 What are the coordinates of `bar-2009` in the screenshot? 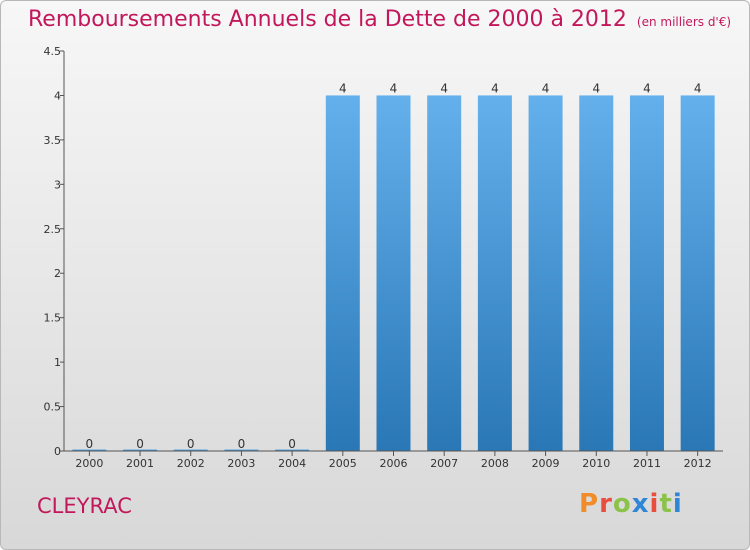 It's located at (545, 273).